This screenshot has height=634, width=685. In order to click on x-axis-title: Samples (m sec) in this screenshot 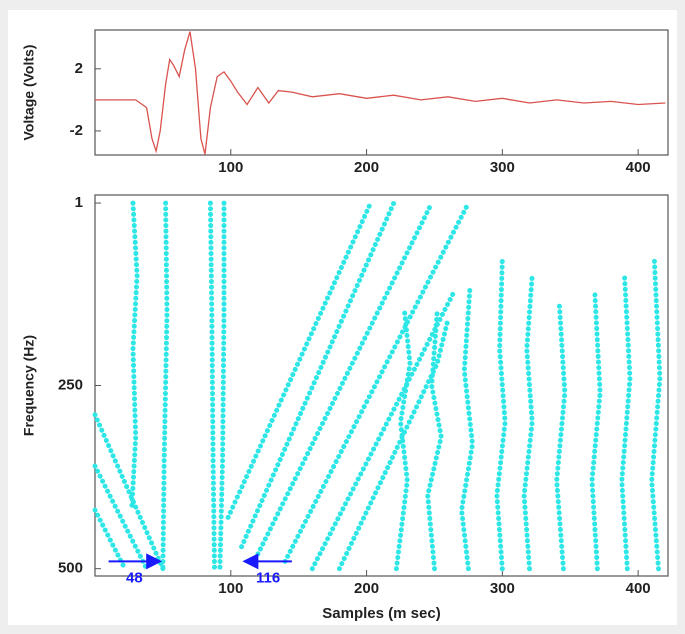, I will do `click(381, 613)`.